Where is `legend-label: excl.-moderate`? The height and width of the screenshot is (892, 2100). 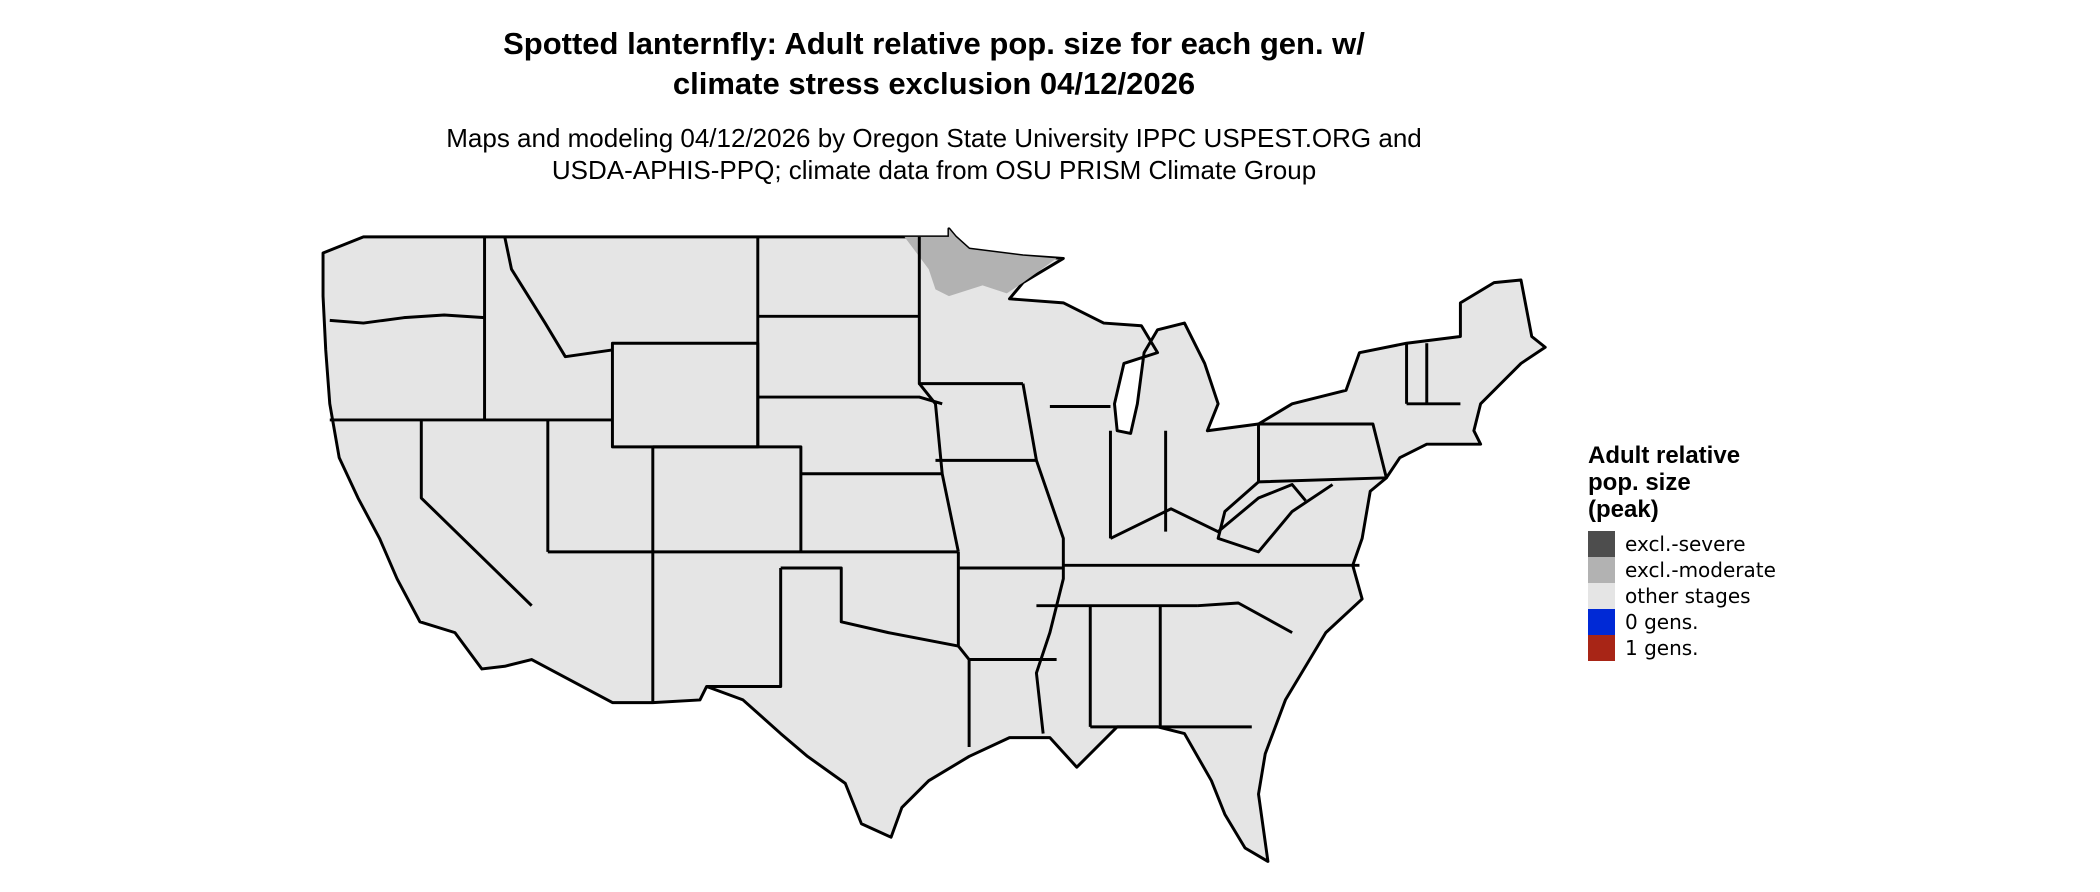
legend-label: excl.-moderate is located at coordinates (1700, 570).